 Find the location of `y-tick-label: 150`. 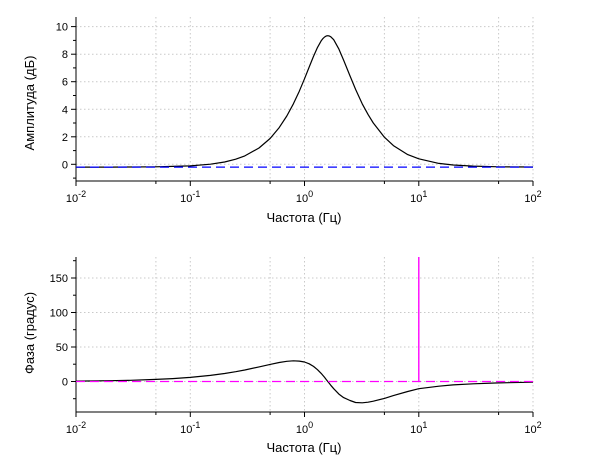

y-tick-label: 150 is located at coordinates (59, 279).